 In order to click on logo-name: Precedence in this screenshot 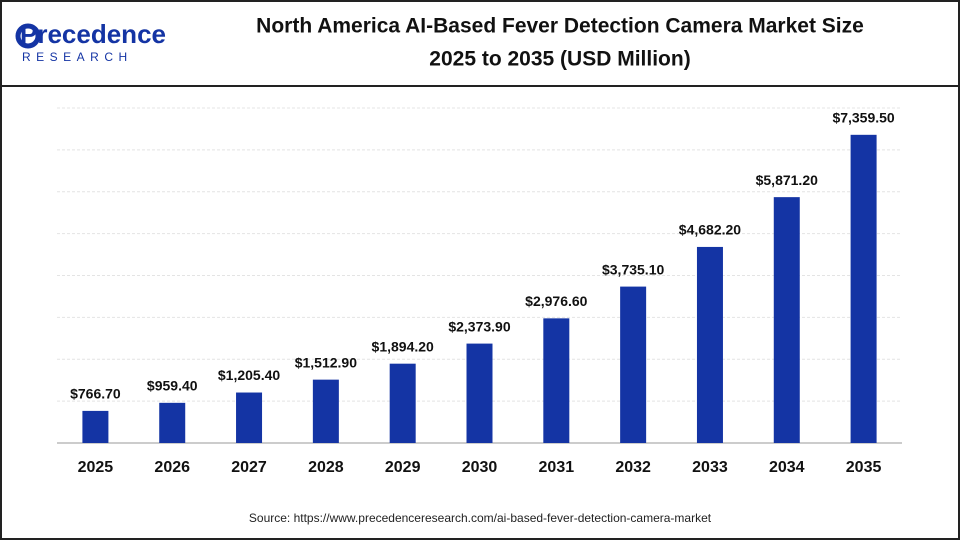, I will do `click(93, 34)`.